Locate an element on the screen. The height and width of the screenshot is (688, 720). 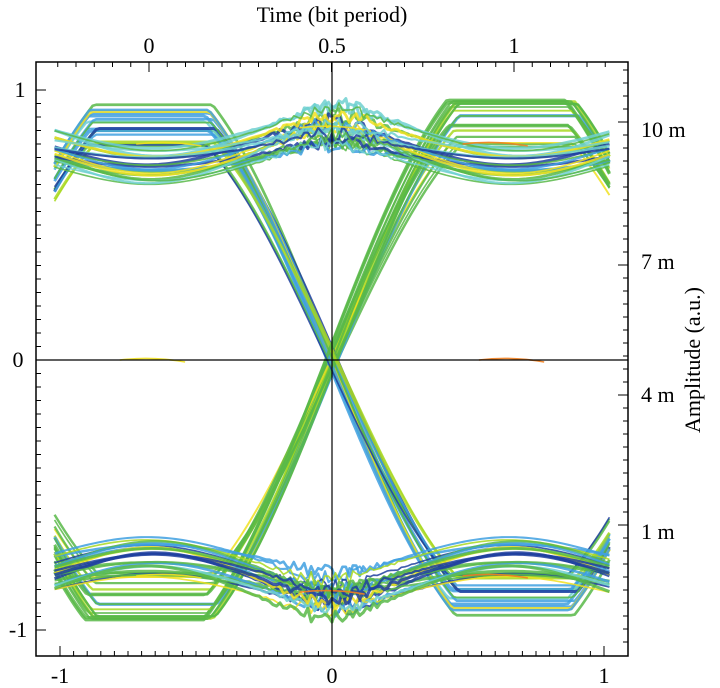
right-axis-title: Amplitude (a.u.) is located at coordinates (692, 360).